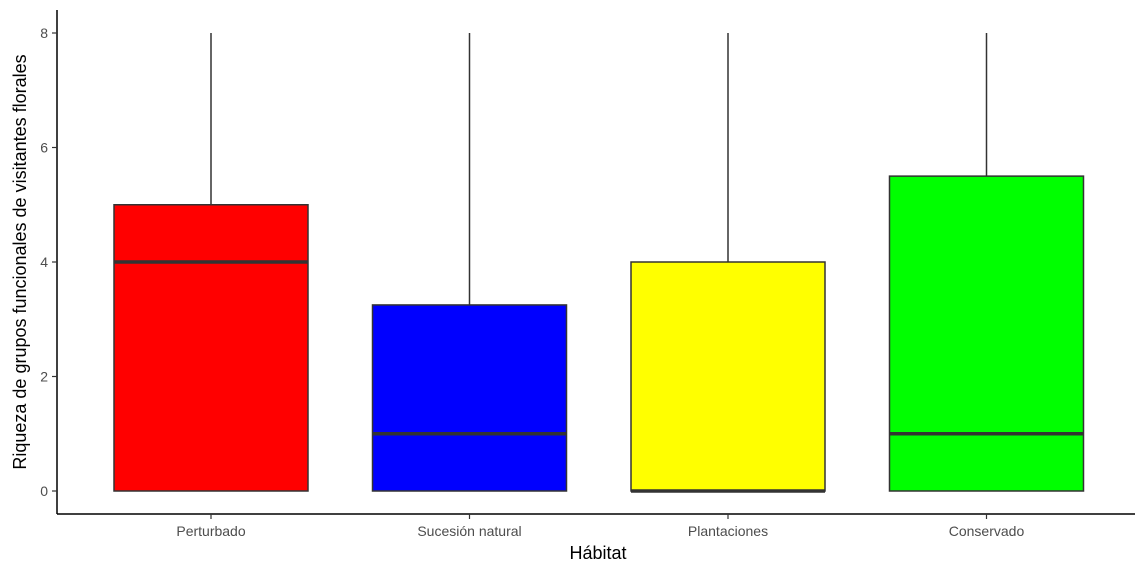 The width and height of the screenshot is (1135, 565). What do you see at coordinates (44, 377) in the screenshot?
I see `y-tick-label: 2` at bounding box center [44, 377].